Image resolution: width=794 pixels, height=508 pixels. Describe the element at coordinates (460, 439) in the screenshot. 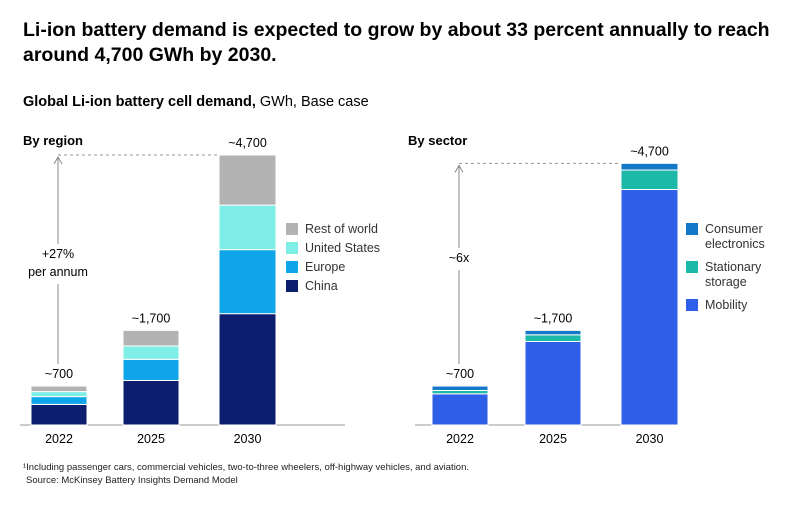

I see `sector-tick-label: 2022` at that location.